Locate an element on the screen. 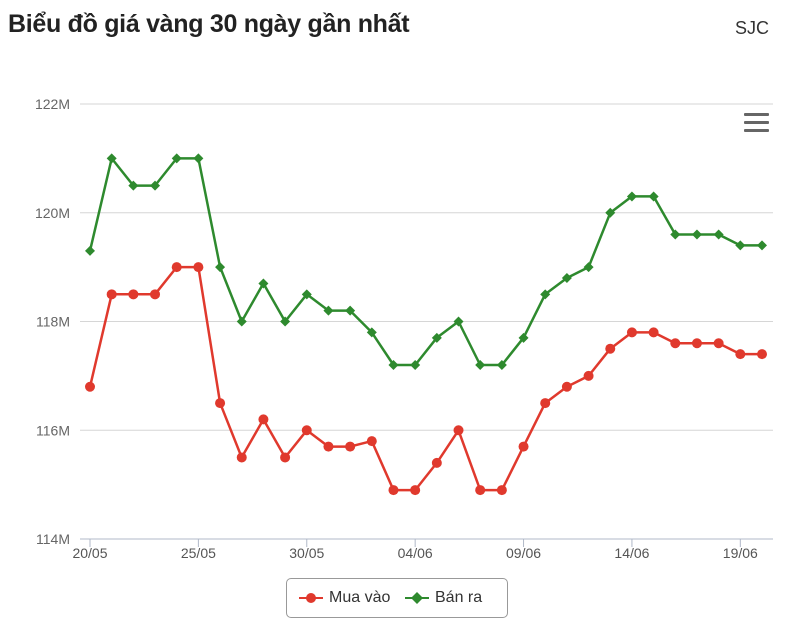 The width and height of the screenshot is (791, 635). legend-marker-diamond-icon is located at coordinates (417, 598).